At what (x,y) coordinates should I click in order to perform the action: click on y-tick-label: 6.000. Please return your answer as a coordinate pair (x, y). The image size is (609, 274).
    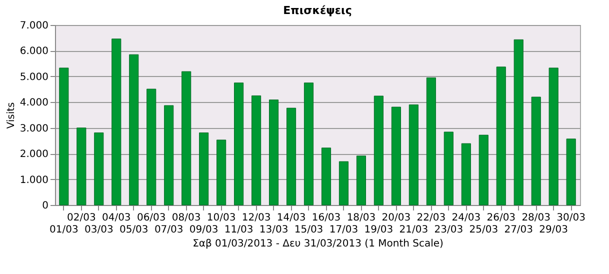
    Looking at the image, I should click on (34, 52).